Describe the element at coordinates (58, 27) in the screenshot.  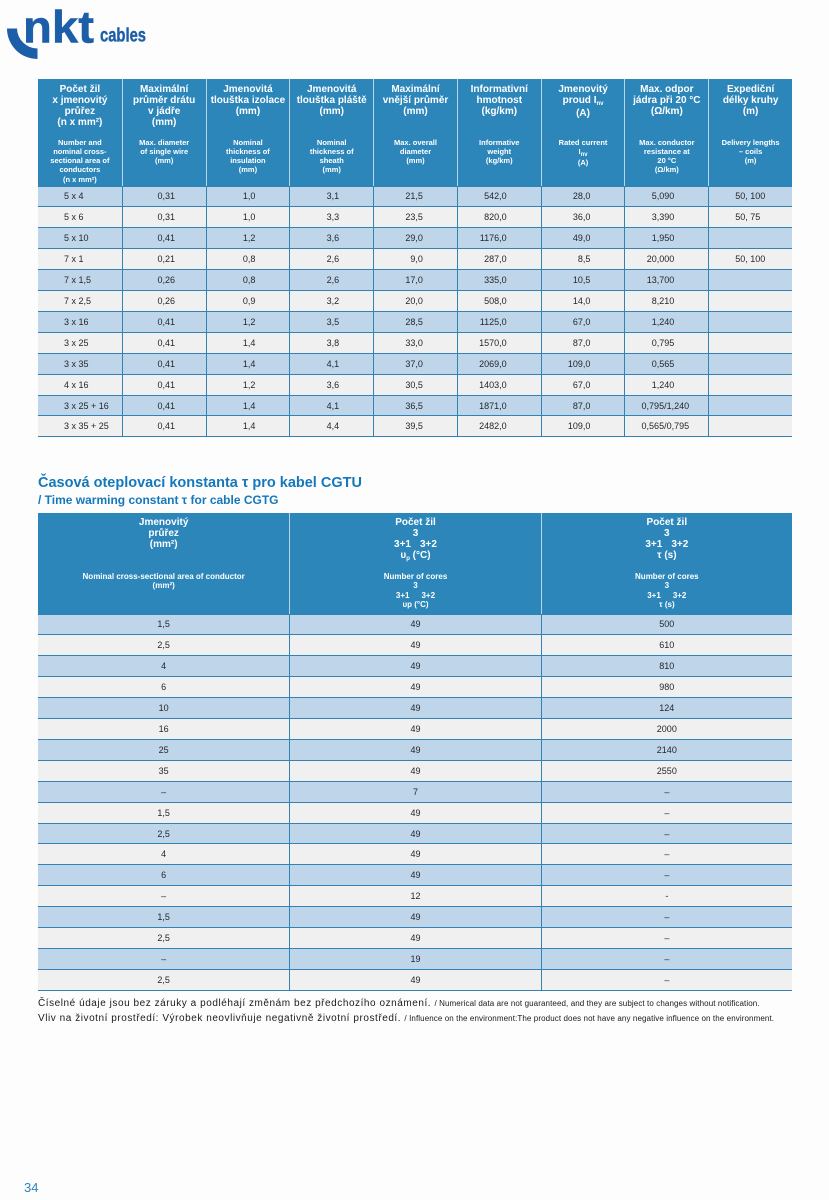
I see `svg-text: nkt` at that location.